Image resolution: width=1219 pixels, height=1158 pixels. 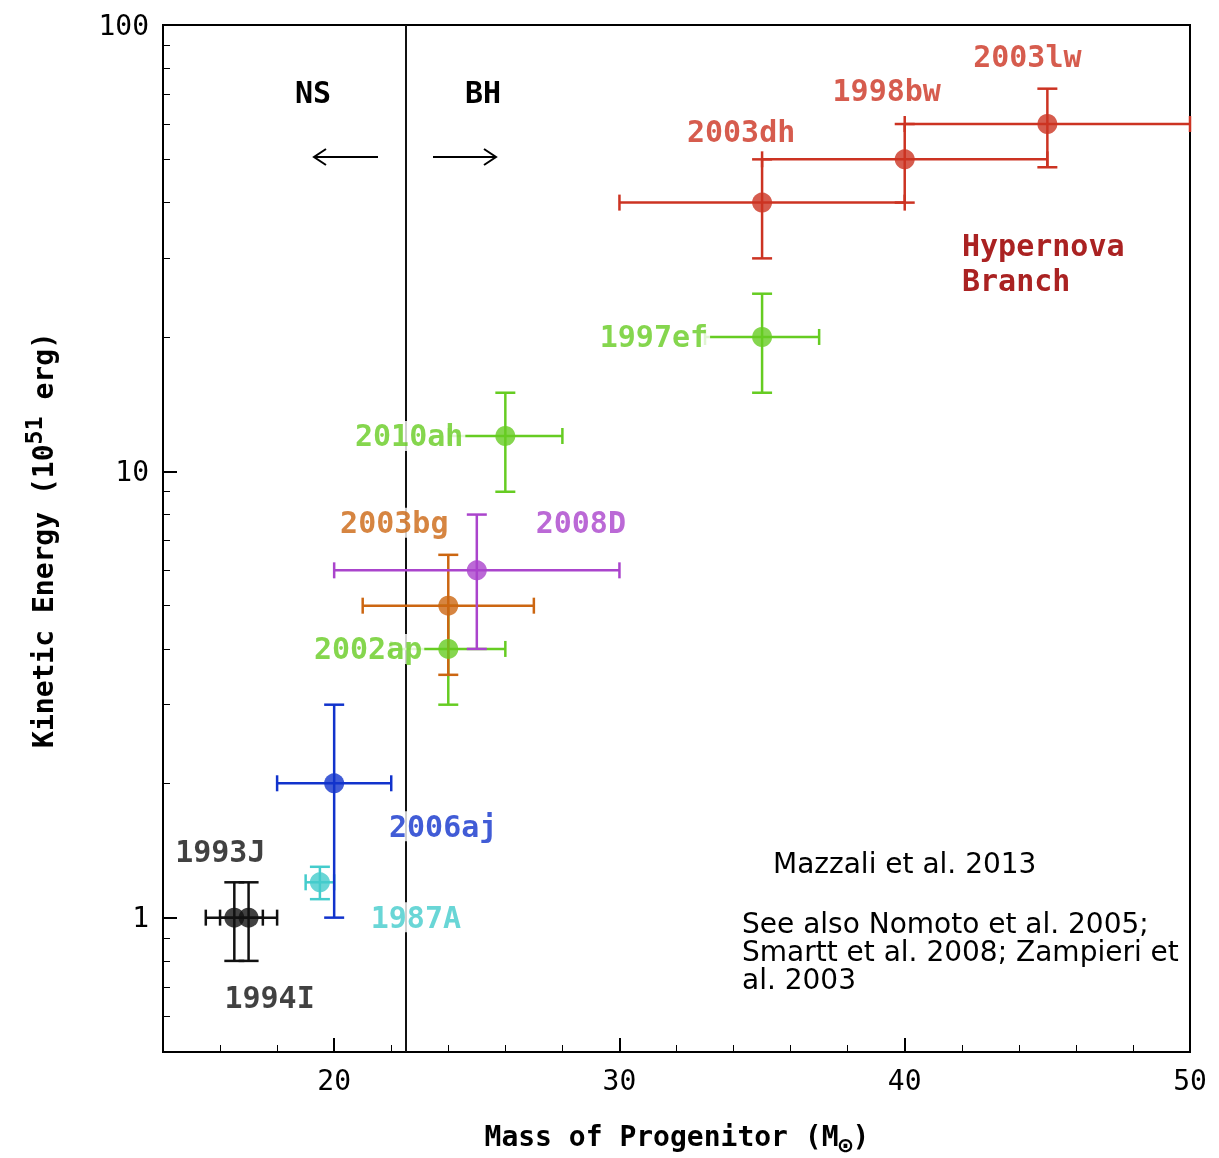 I want to click on annotation: NS, so click(x=313, y=92).